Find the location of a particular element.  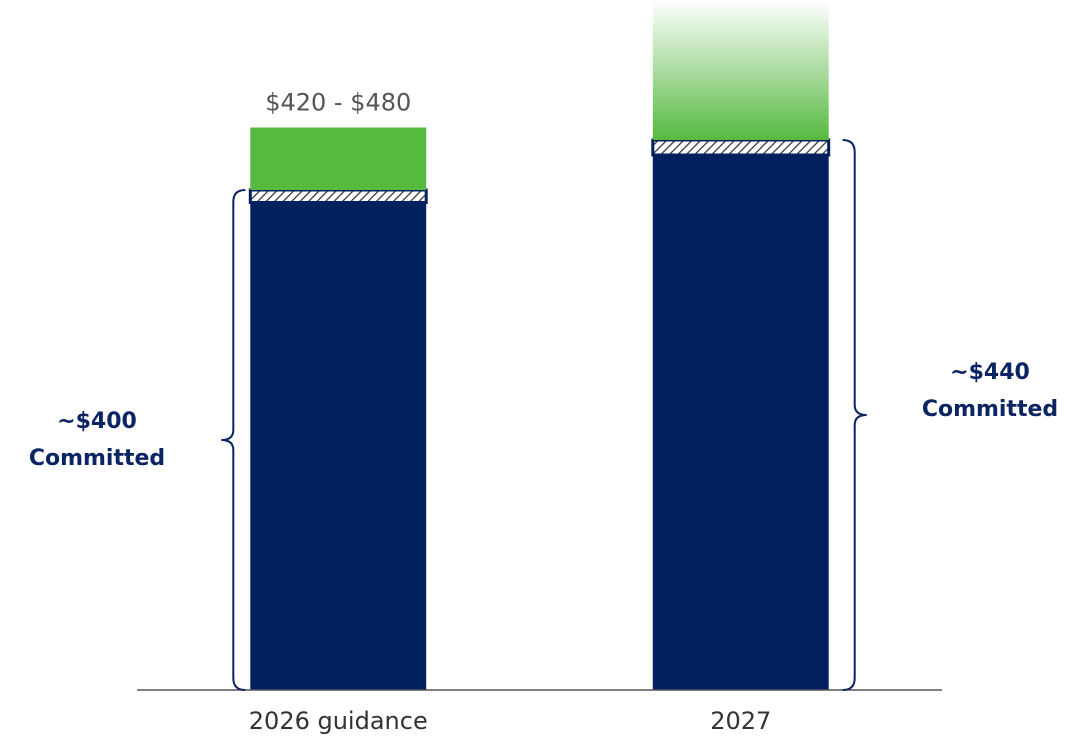

range-label: $420 - $480 is located at coordinates (338, 103).